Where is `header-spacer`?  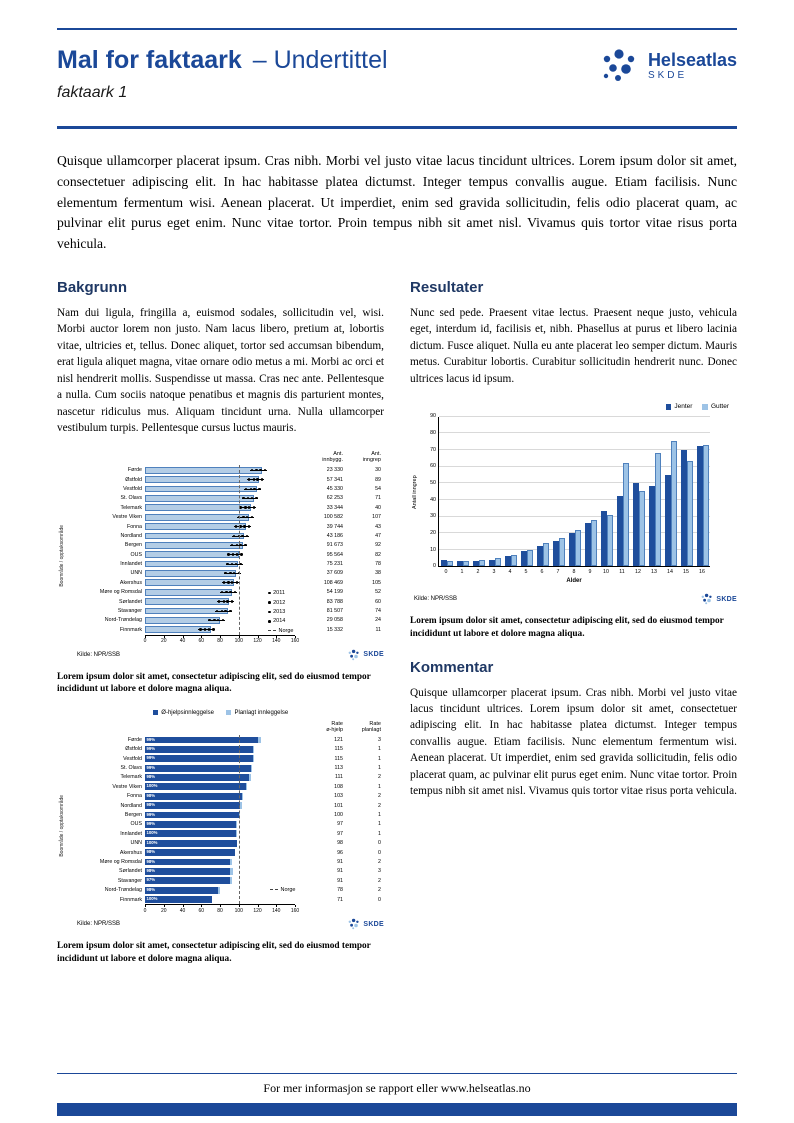 header-spacer is located at coordinates (181, 457).